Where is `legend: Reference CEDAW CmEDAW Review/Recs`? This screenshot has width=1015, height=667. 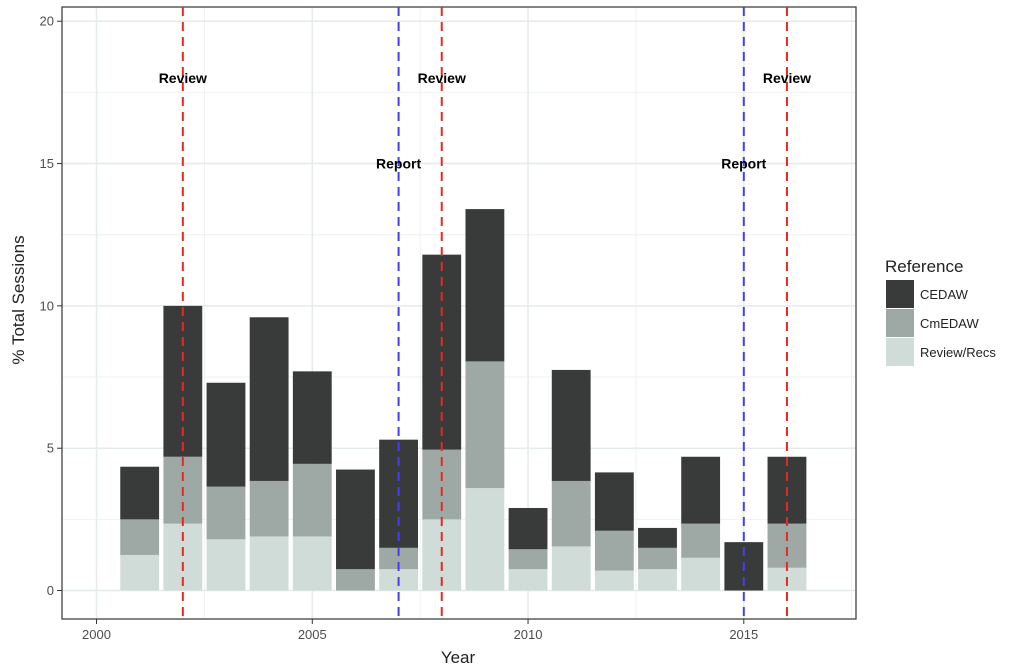
legend: Reference CEDAW CmEDAW Review/Recs is located at coordinates (940, 311).